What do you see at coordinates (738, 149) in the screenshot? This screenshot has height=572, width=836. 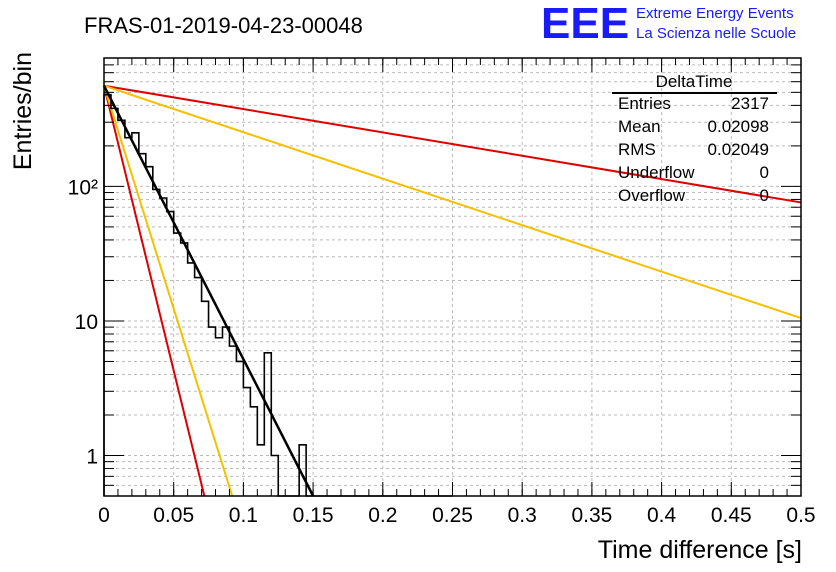 I see `stats-value: 0.02049` at bounding box center [738, 149].